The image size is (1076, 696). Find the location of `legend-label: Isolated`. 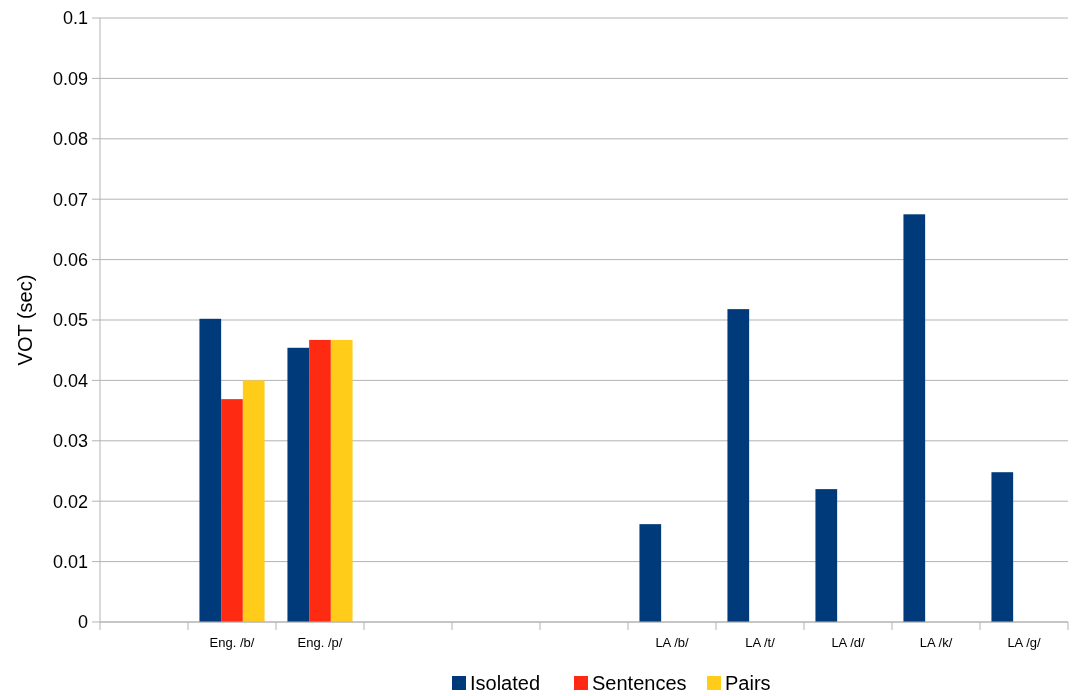

legend-label: Isolated is located at coordinates (505, 683).